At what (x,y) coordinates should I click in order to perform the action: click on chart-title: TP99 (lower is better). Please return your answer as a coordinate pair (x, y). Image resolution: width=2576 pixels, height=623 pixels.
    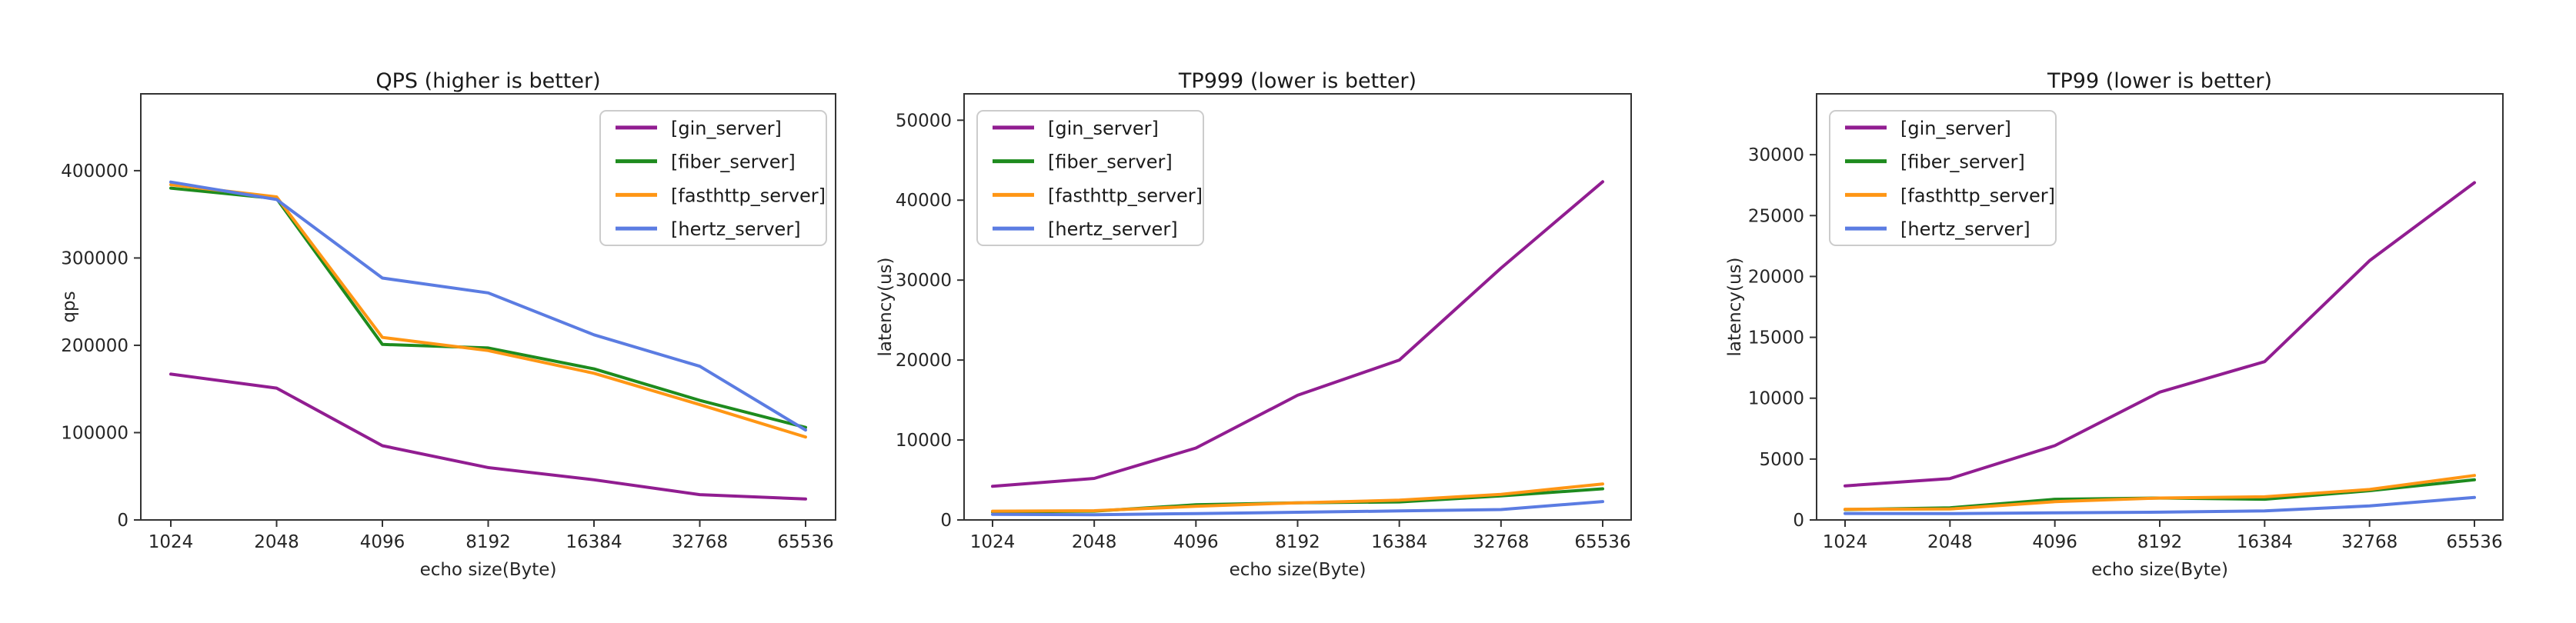
    Looking at the image, I should click on (2159, 81).